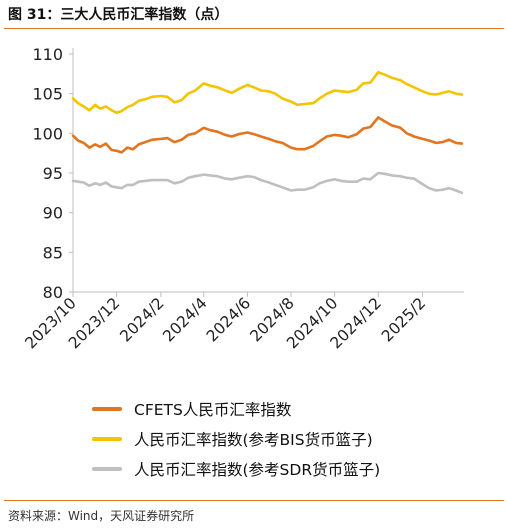  What do you see at coordinates (53, 173) in the screenshot?
I see `y-tick-label: 95` at bounding box center [53, 173].